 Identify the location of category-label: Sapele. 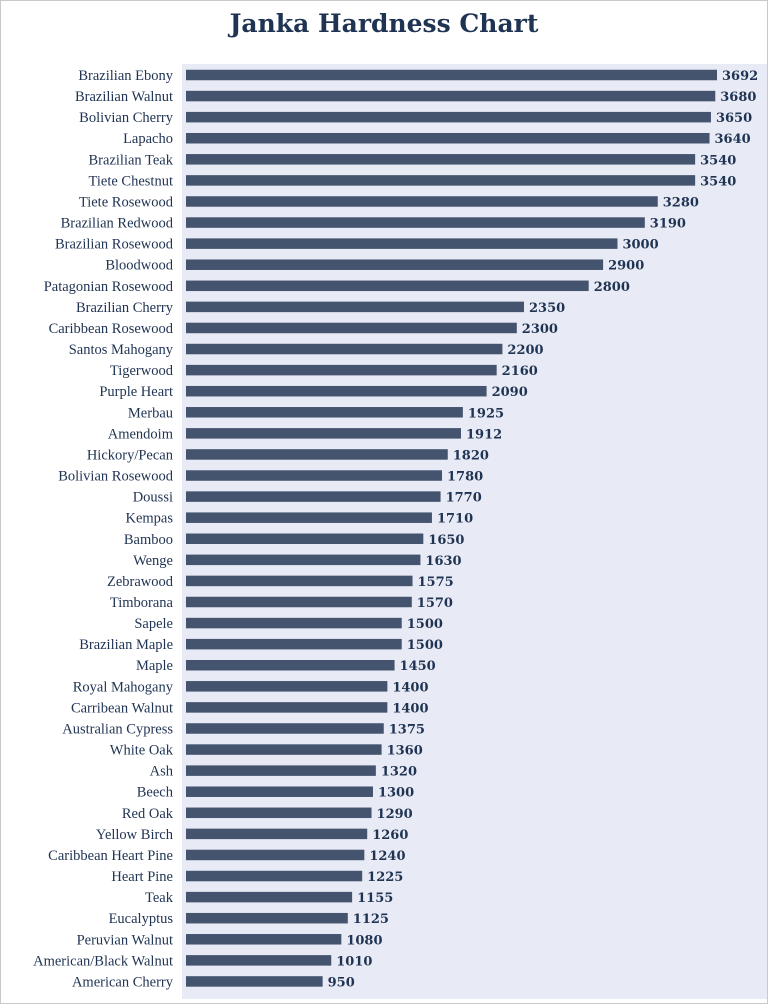
(153, 624).